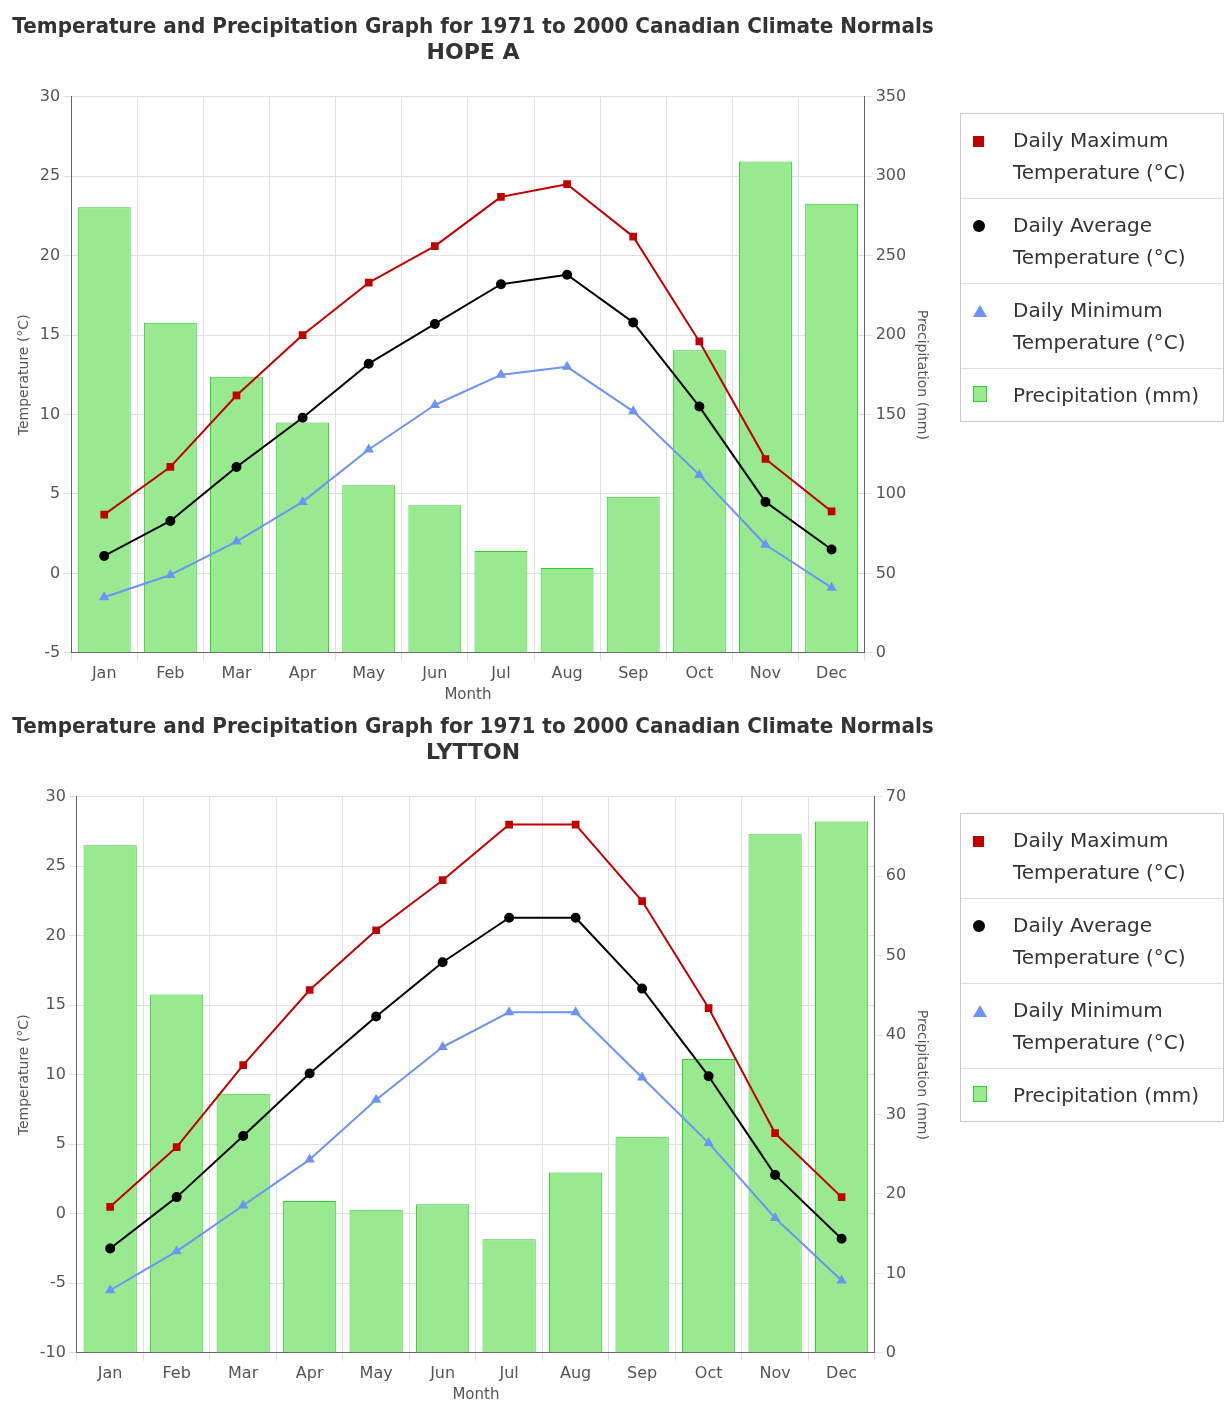 This screenshot has width=1232, height=1407. What do you see at coordinates (699, 672) in the screenshot?
I see `x-tick-label: Oct` at bounding box center [699, 672].